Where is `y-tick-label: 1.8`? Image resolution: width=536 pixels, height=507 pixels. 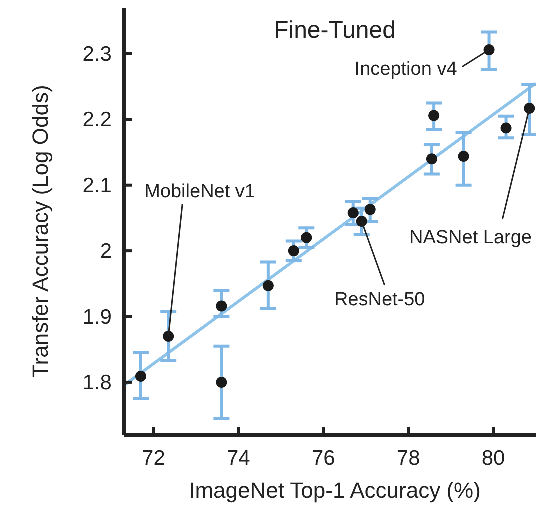 y-tick-label: 1.8 is located at coordinates (97, 382).